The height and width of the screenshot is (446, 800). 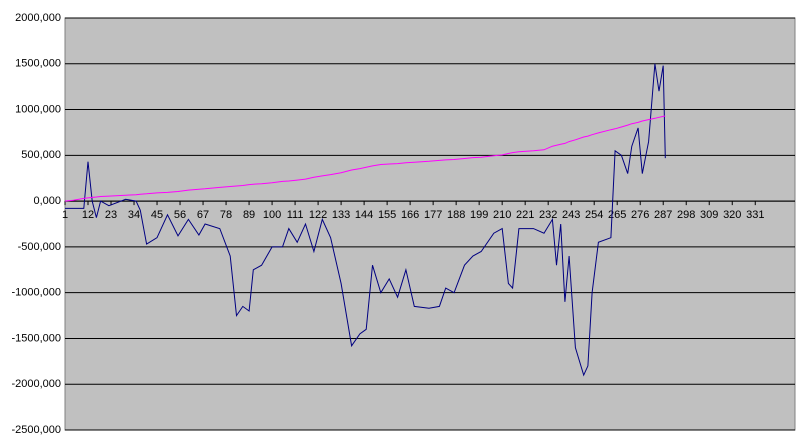 I want to click on x-tick-label: 144, so click(x=364, y=215).